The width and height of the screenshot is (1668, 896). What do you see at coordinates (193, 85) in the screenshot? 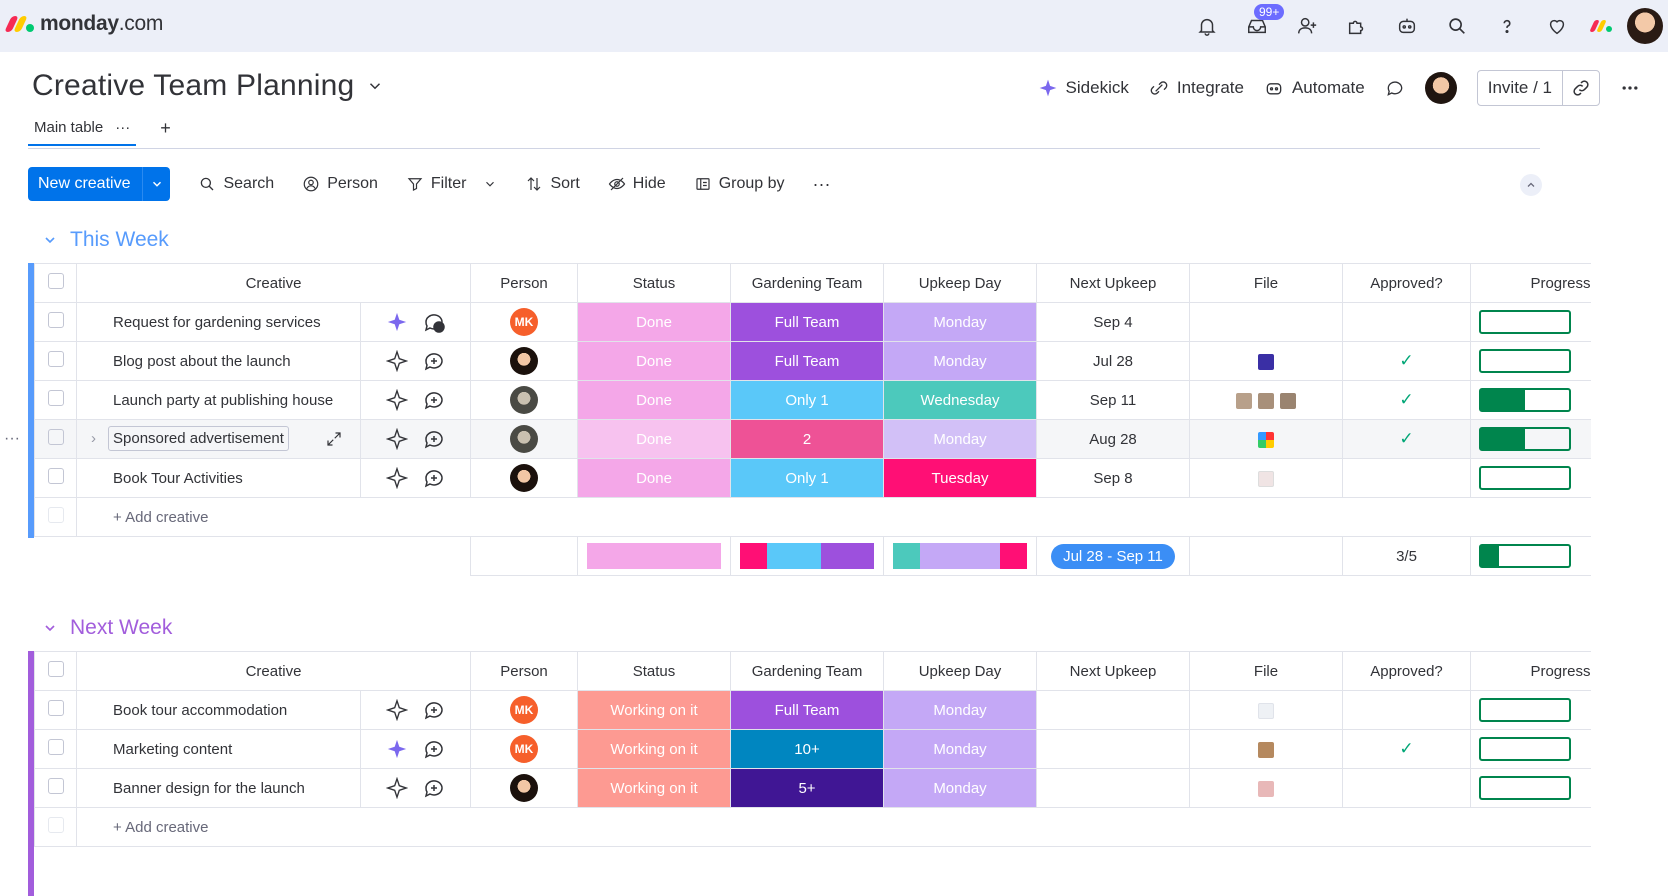
I see `page-title: Creative Team Planning` at bounding box center [193, 85].